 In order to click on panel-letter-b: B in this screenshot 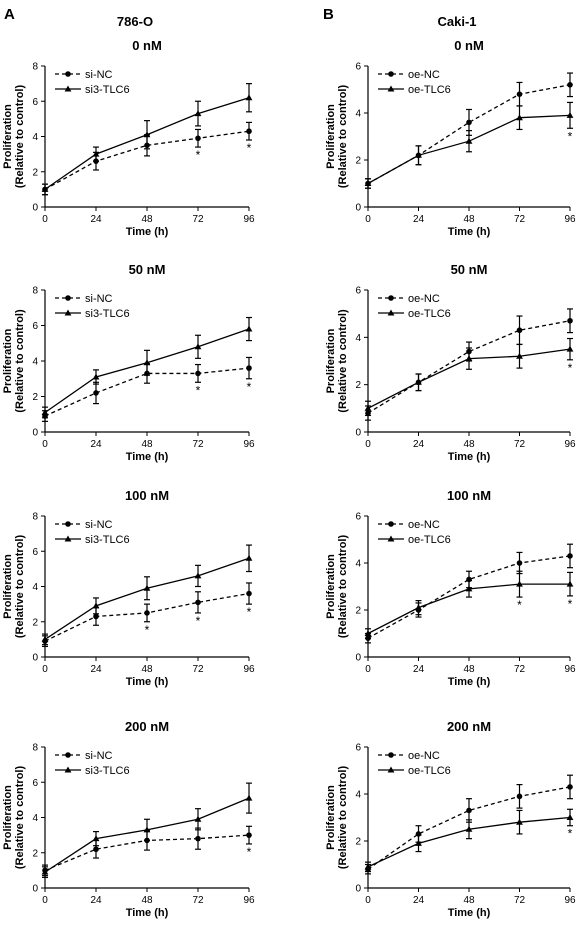, I will do `click(328, 14)`.